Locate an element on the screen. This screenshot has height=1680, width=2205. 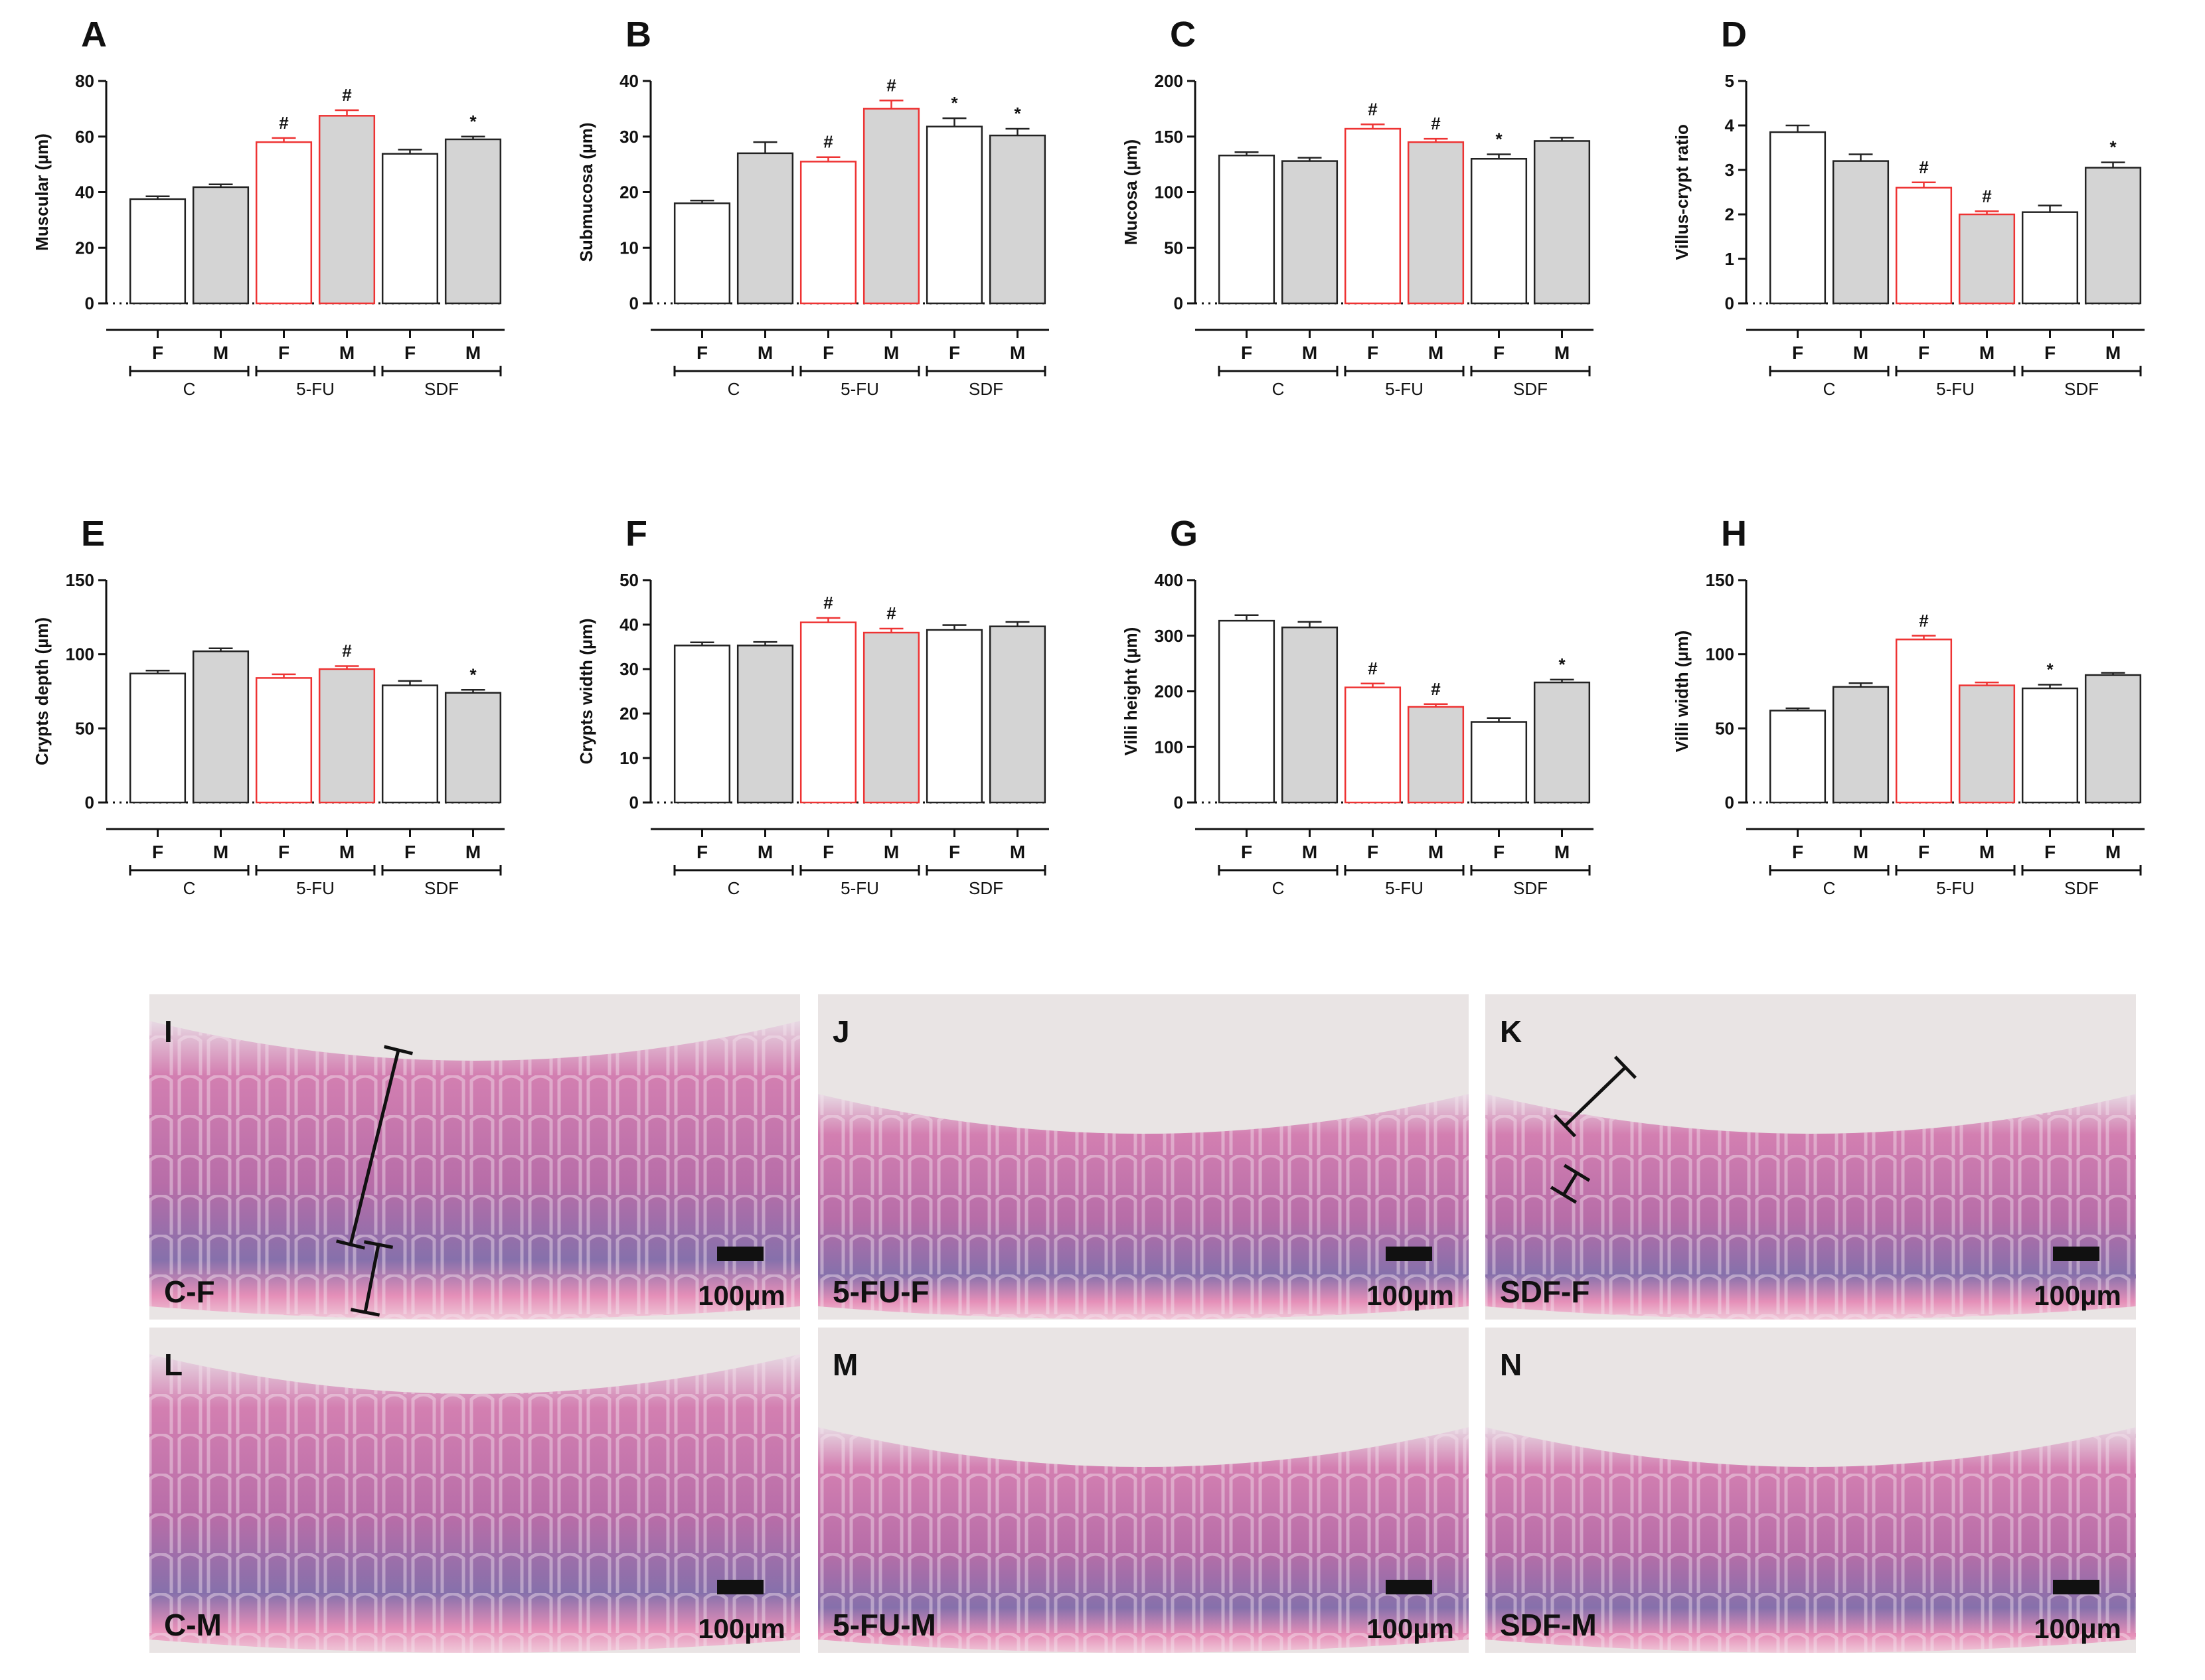
panel-letter: G is located at coordinates (1184, 534).